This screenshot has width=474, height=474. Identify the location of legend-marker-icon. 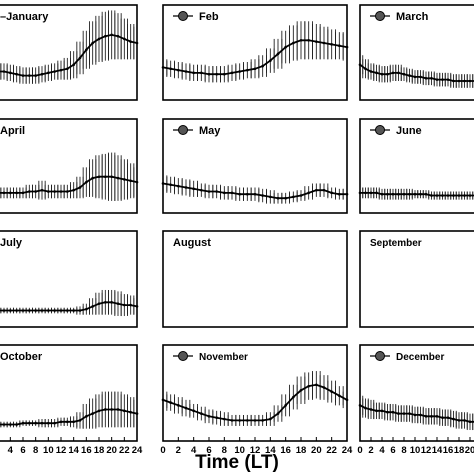
(183, 130).